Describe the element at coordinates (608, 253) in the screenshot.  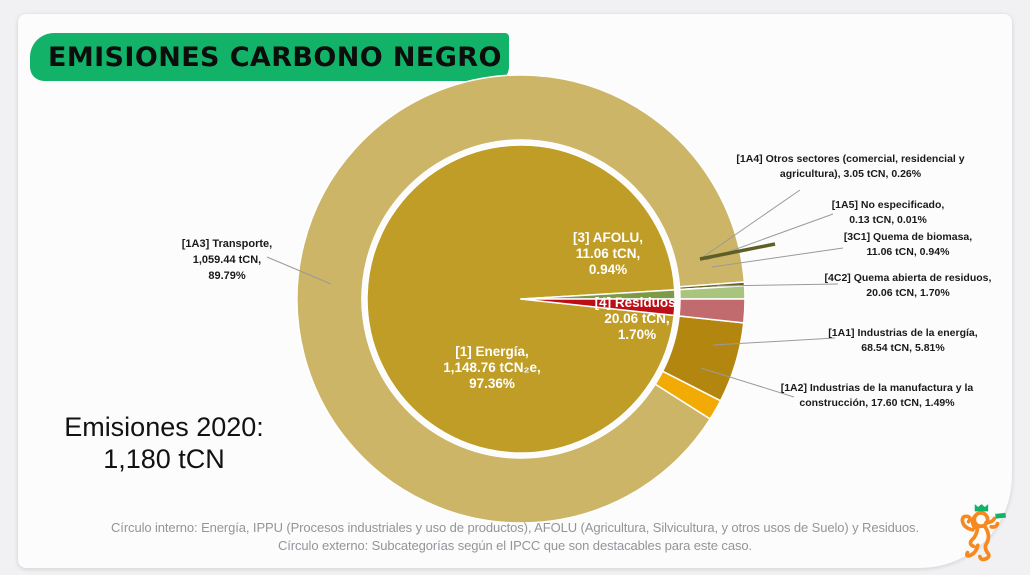
I see `label-afolu: [3] AFOLU, 11.06 tCN, 0.94%` at that location.